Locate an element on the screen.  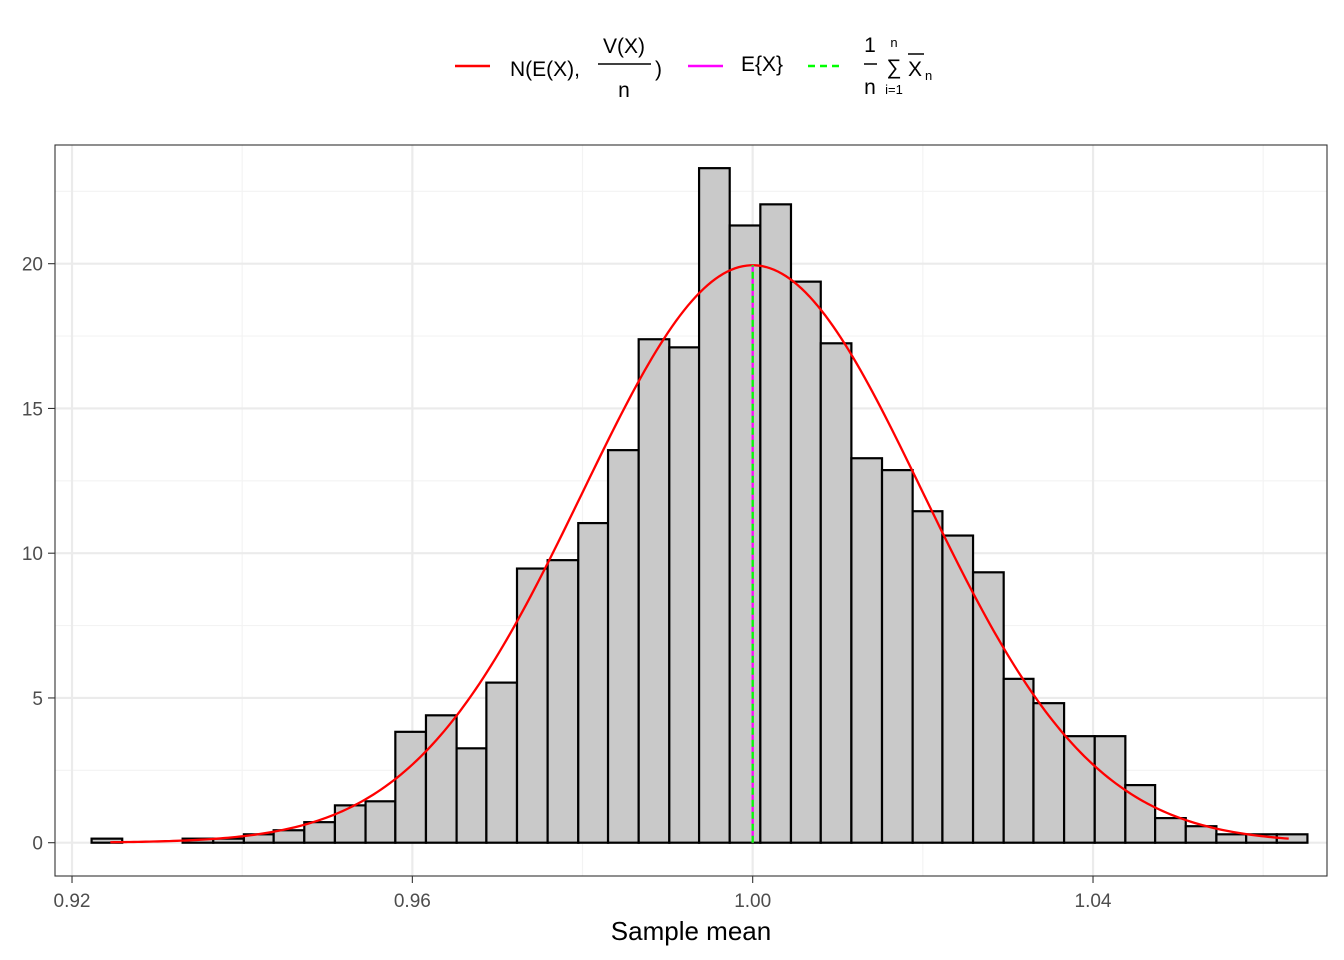
legend-normal-numerator: V(X) is located at coordinates (624, 46).